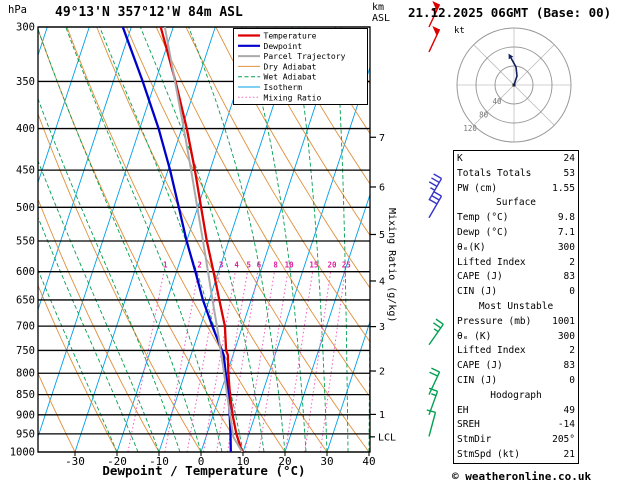 The height and width of the screenshot is (486, 629). I want to click on mixing-ratio-value: 1, so click(165, 265).